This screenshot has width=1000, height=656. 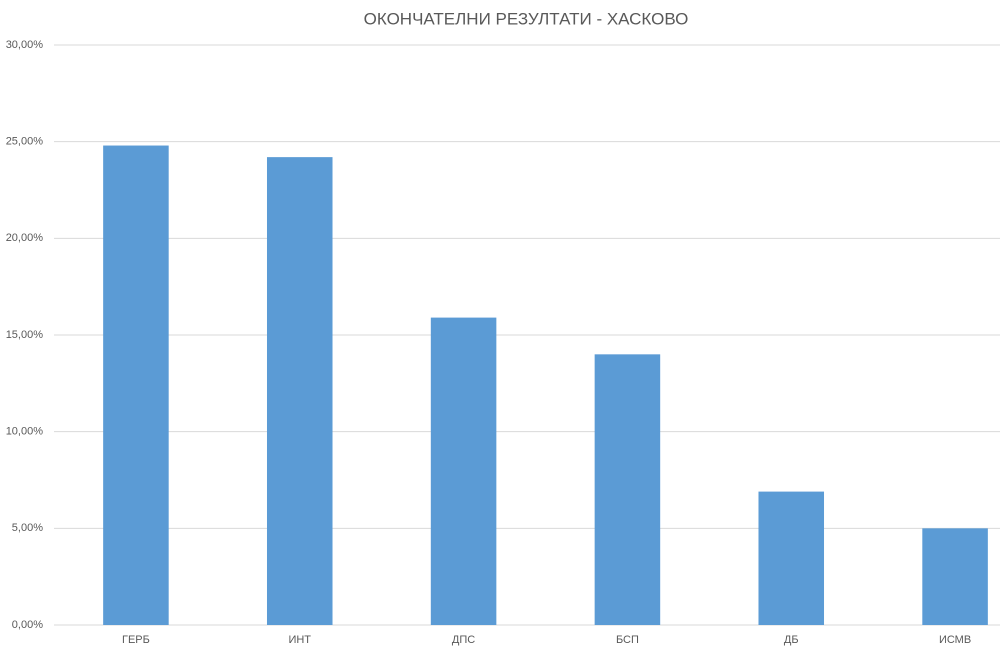 What do you see at coordinates (25, 335) in the screenshot?
I see `y-tick-label: 15,00%` at bounding box center [25, 335].